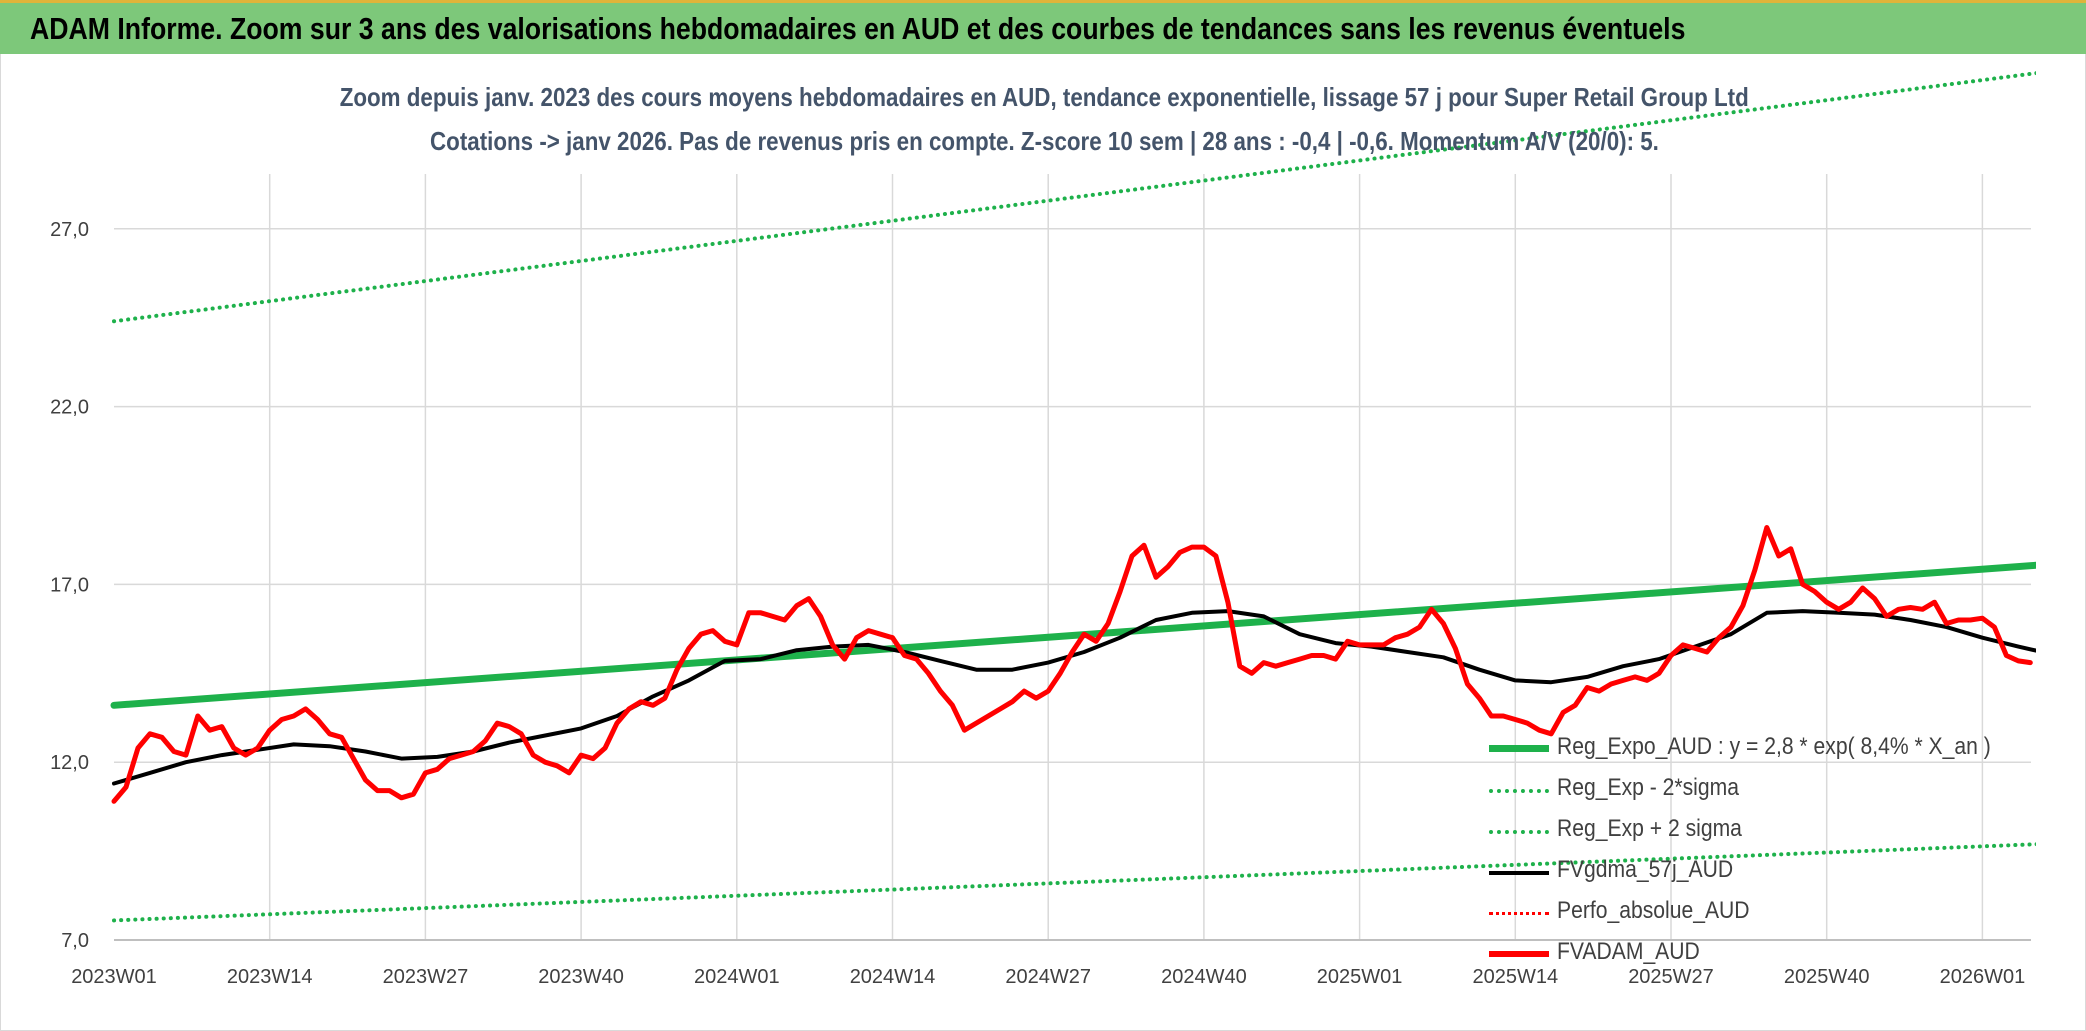  I want to click on reg-expo-trend-line, so click(1073, 635).